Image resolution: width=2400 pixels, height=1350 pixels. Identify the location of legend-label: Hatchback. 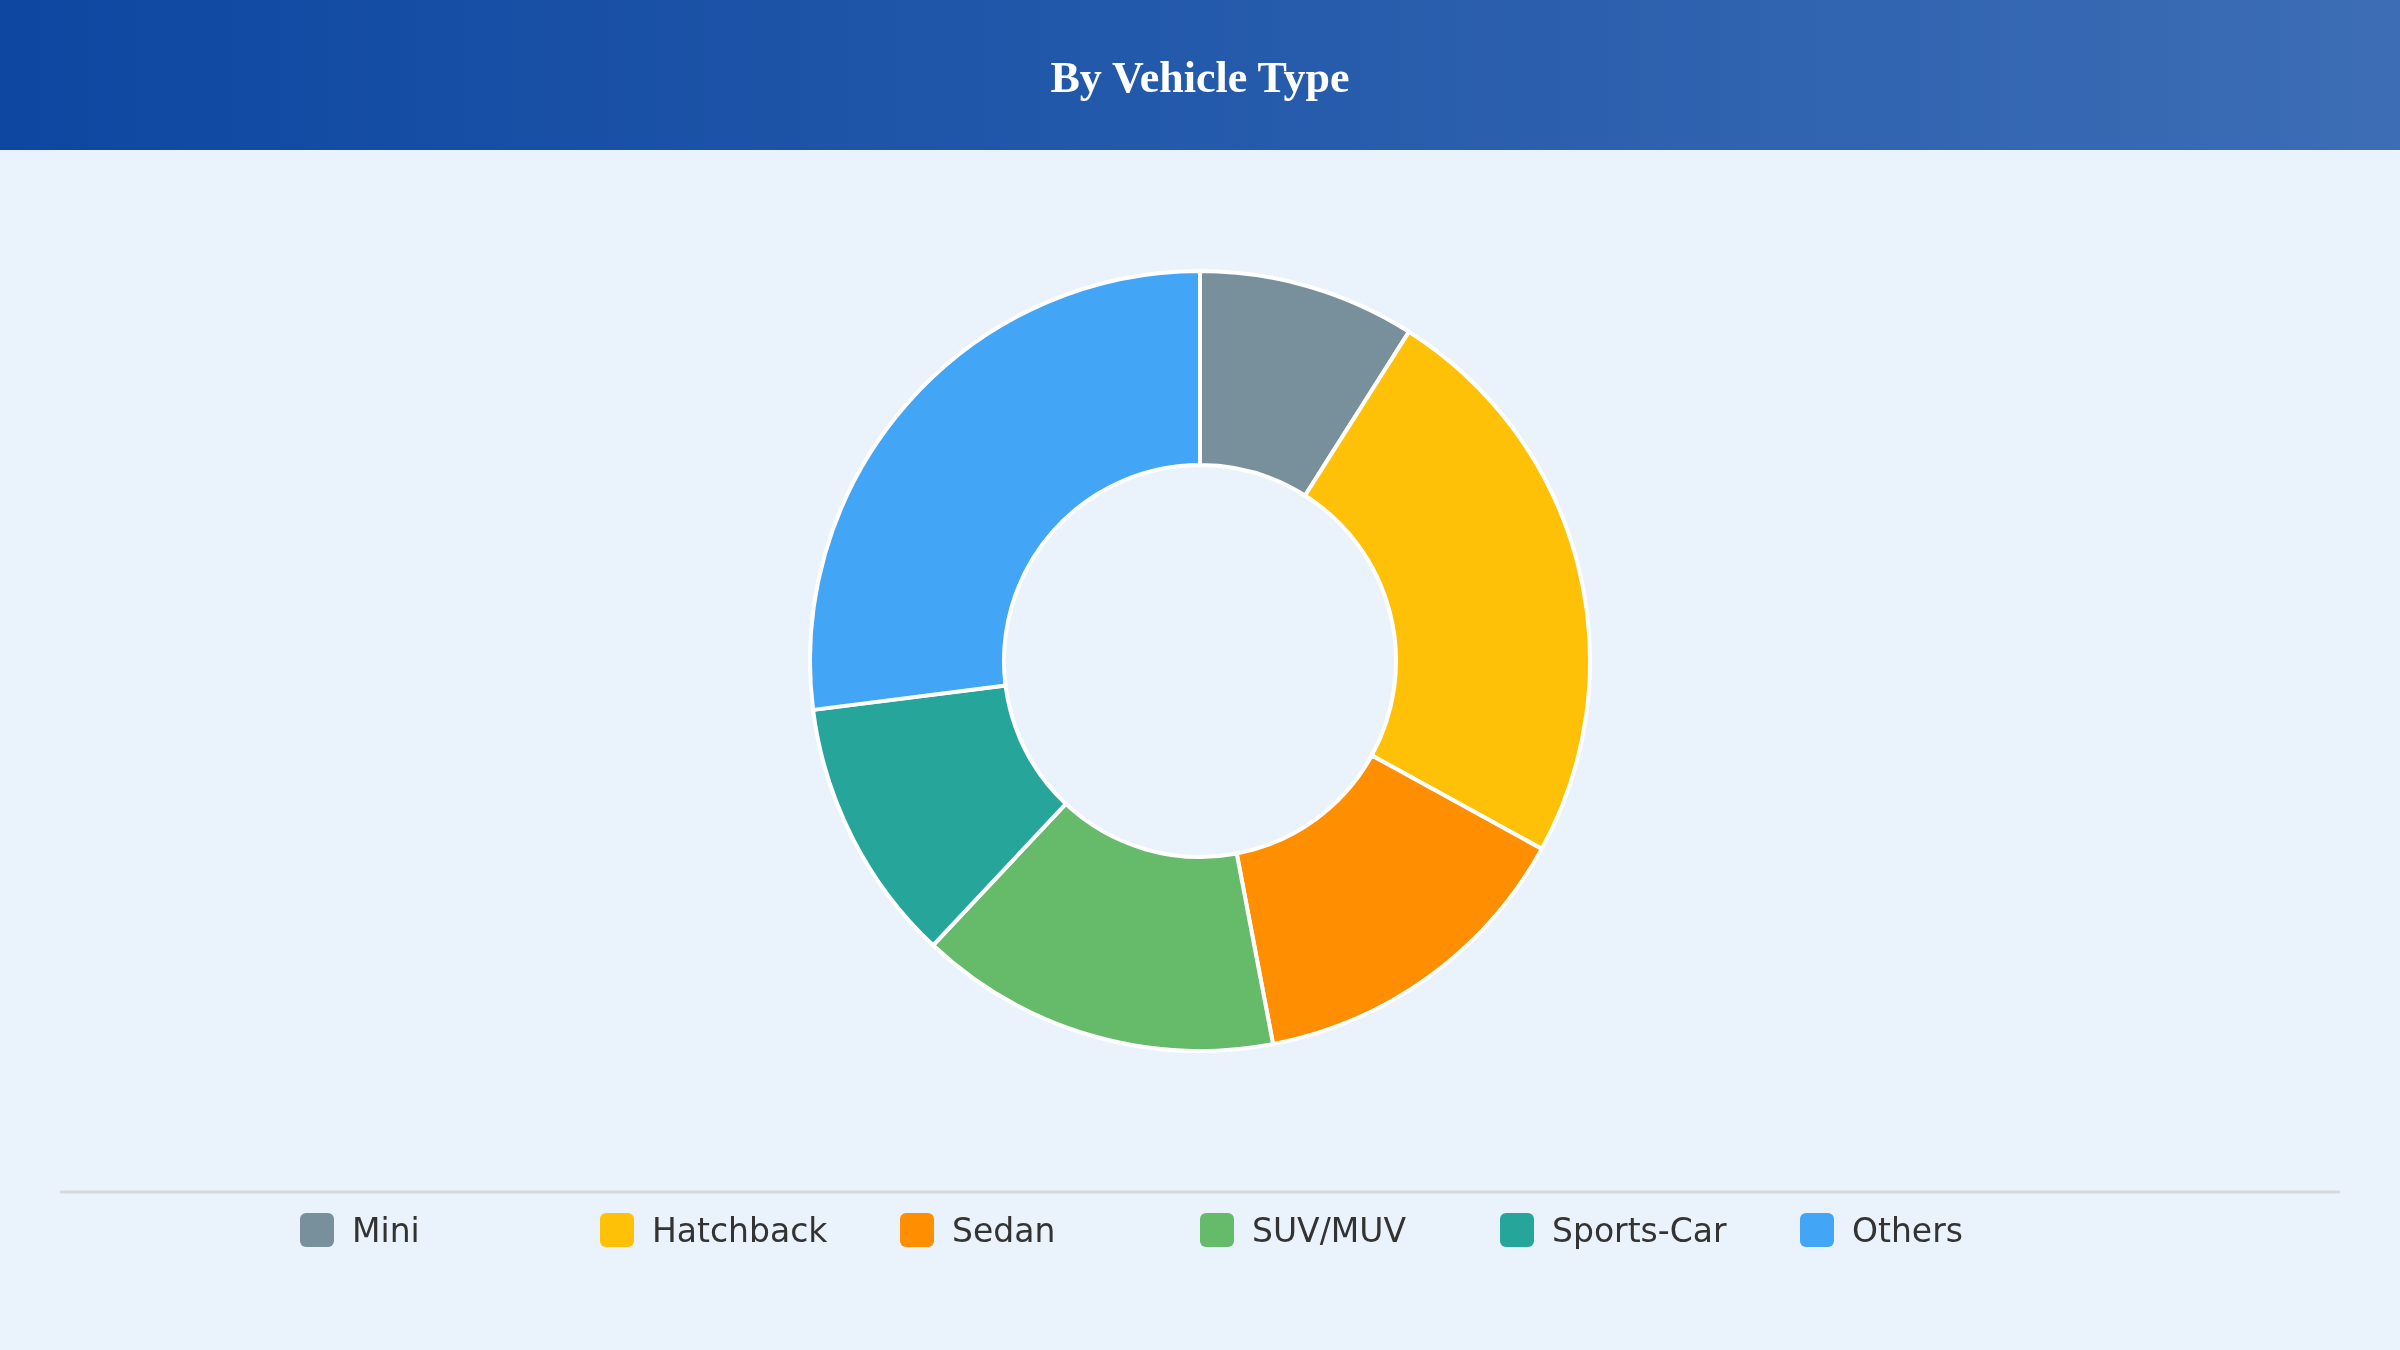
(740, 1230).